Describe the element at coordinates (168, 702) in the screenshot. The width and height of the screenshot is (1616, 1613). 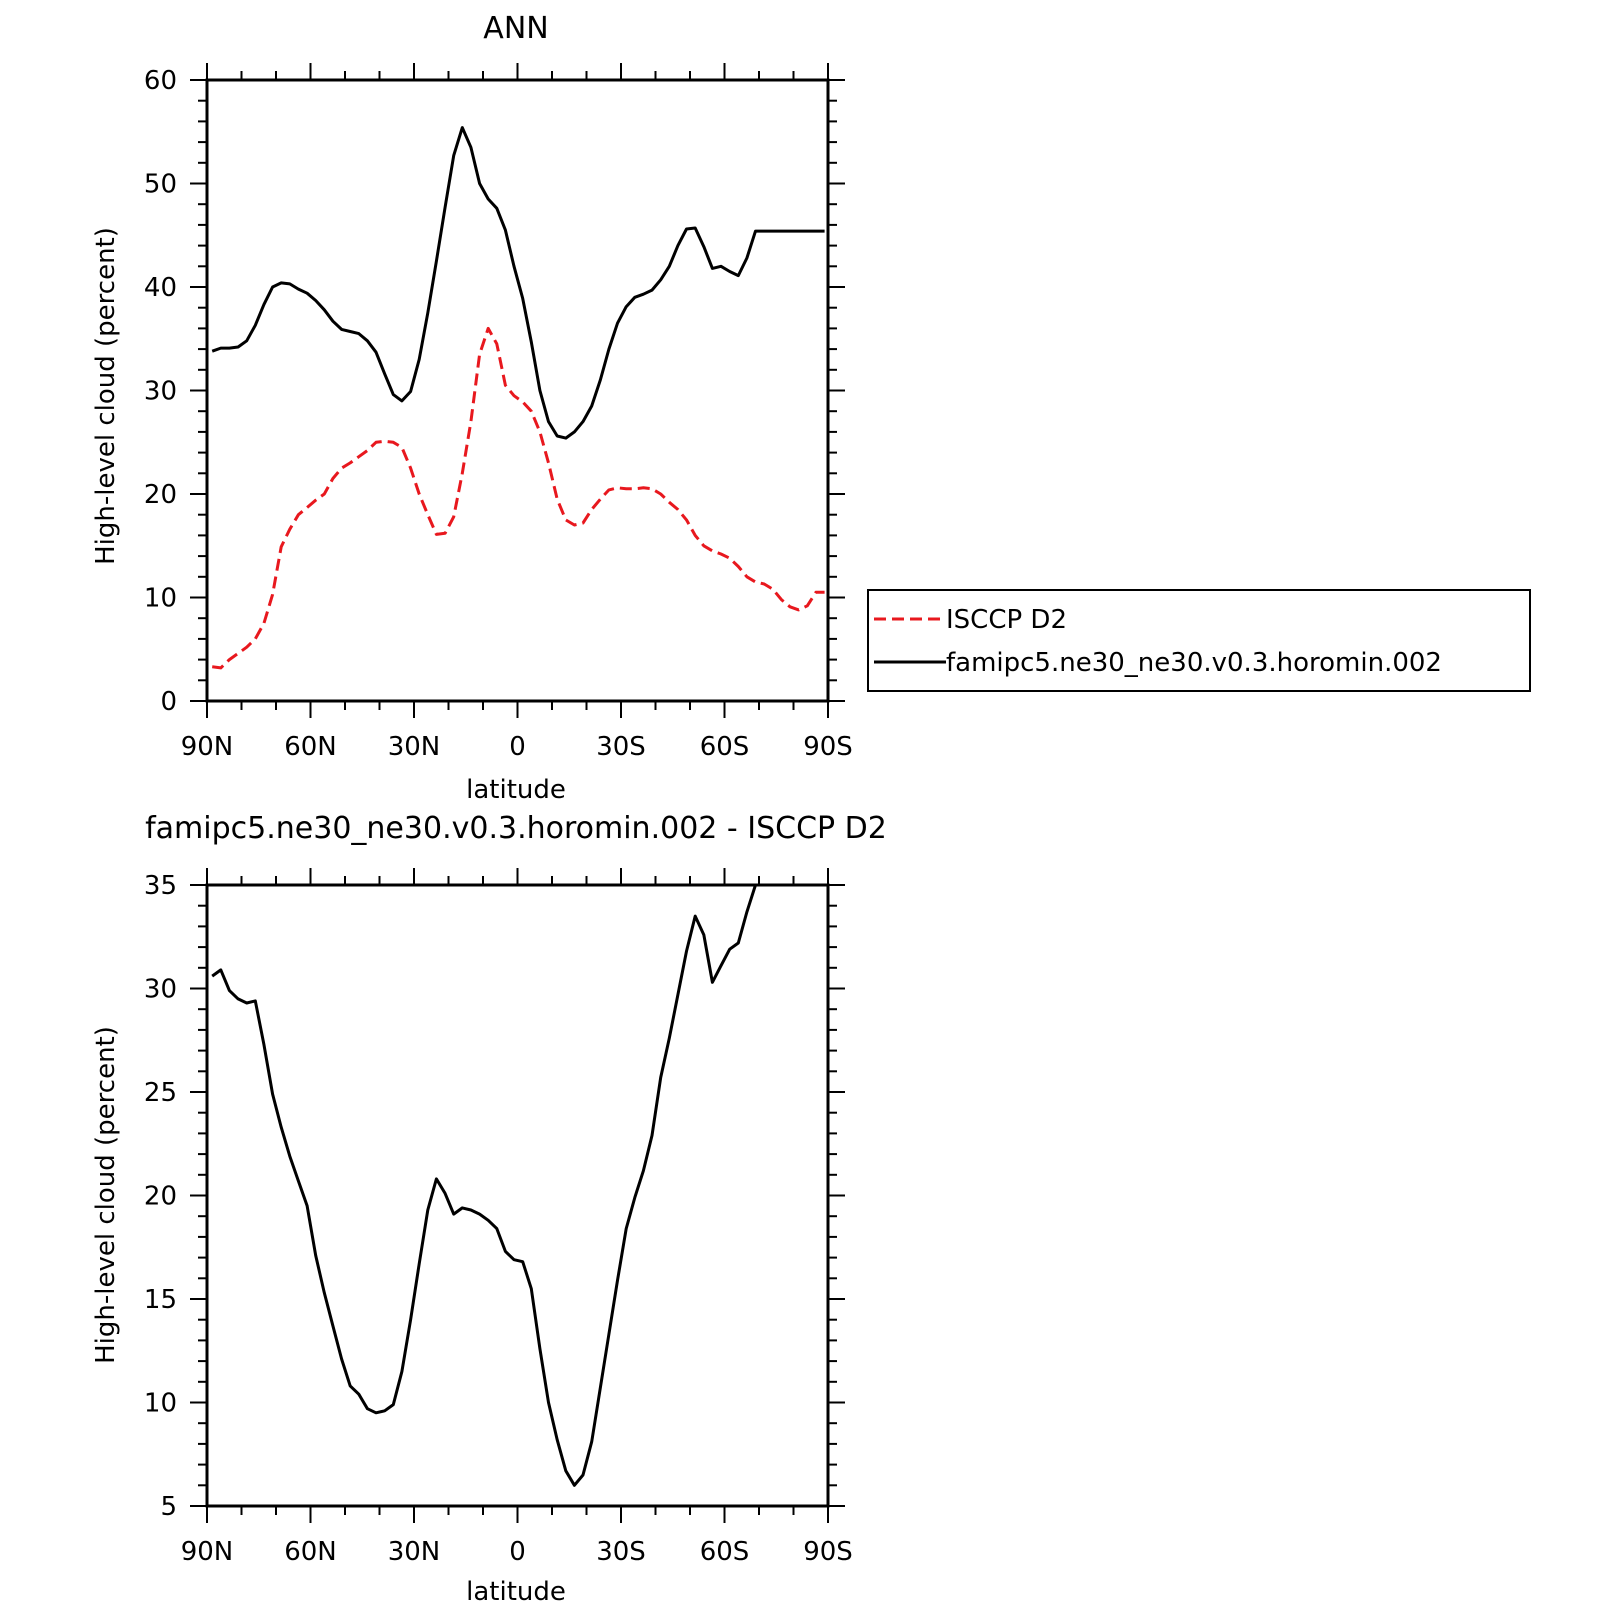
I see `y-tick-label: 0` at that location.